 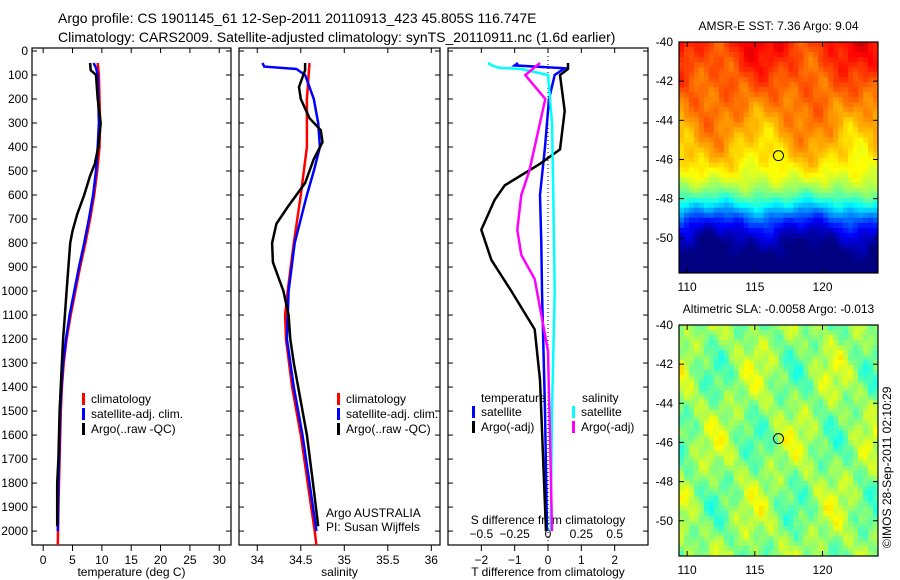 What do you see at coordinates (548, 534) in the screenshot?
I see `s-tick-label: 0` at bounding box center [548, 534].